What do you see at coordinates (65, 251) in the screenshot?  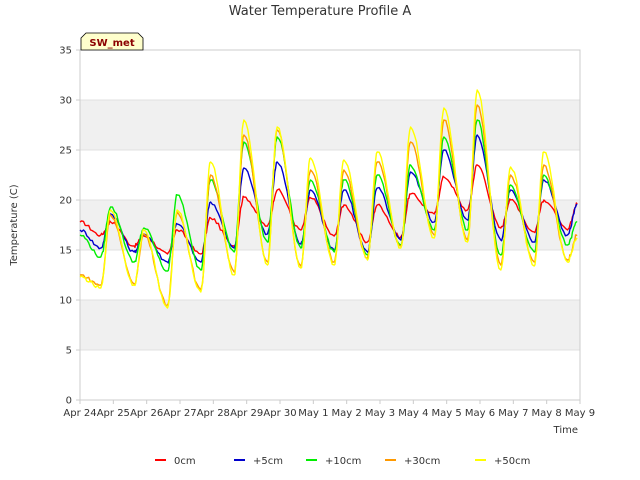 I see `y-tick-label: 15` at bounding box center [65, 251].